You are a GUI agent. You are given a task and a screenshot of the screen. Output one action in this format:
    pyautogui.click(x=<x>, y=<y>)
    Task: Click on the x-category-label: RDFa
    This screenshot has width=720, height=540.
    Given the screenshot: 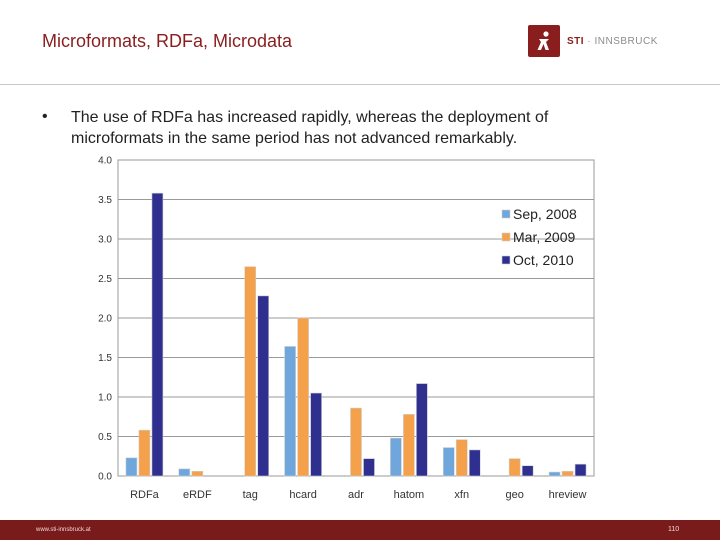 What is the action you would take?
    pyautogui.click(x=145, y=495)
    